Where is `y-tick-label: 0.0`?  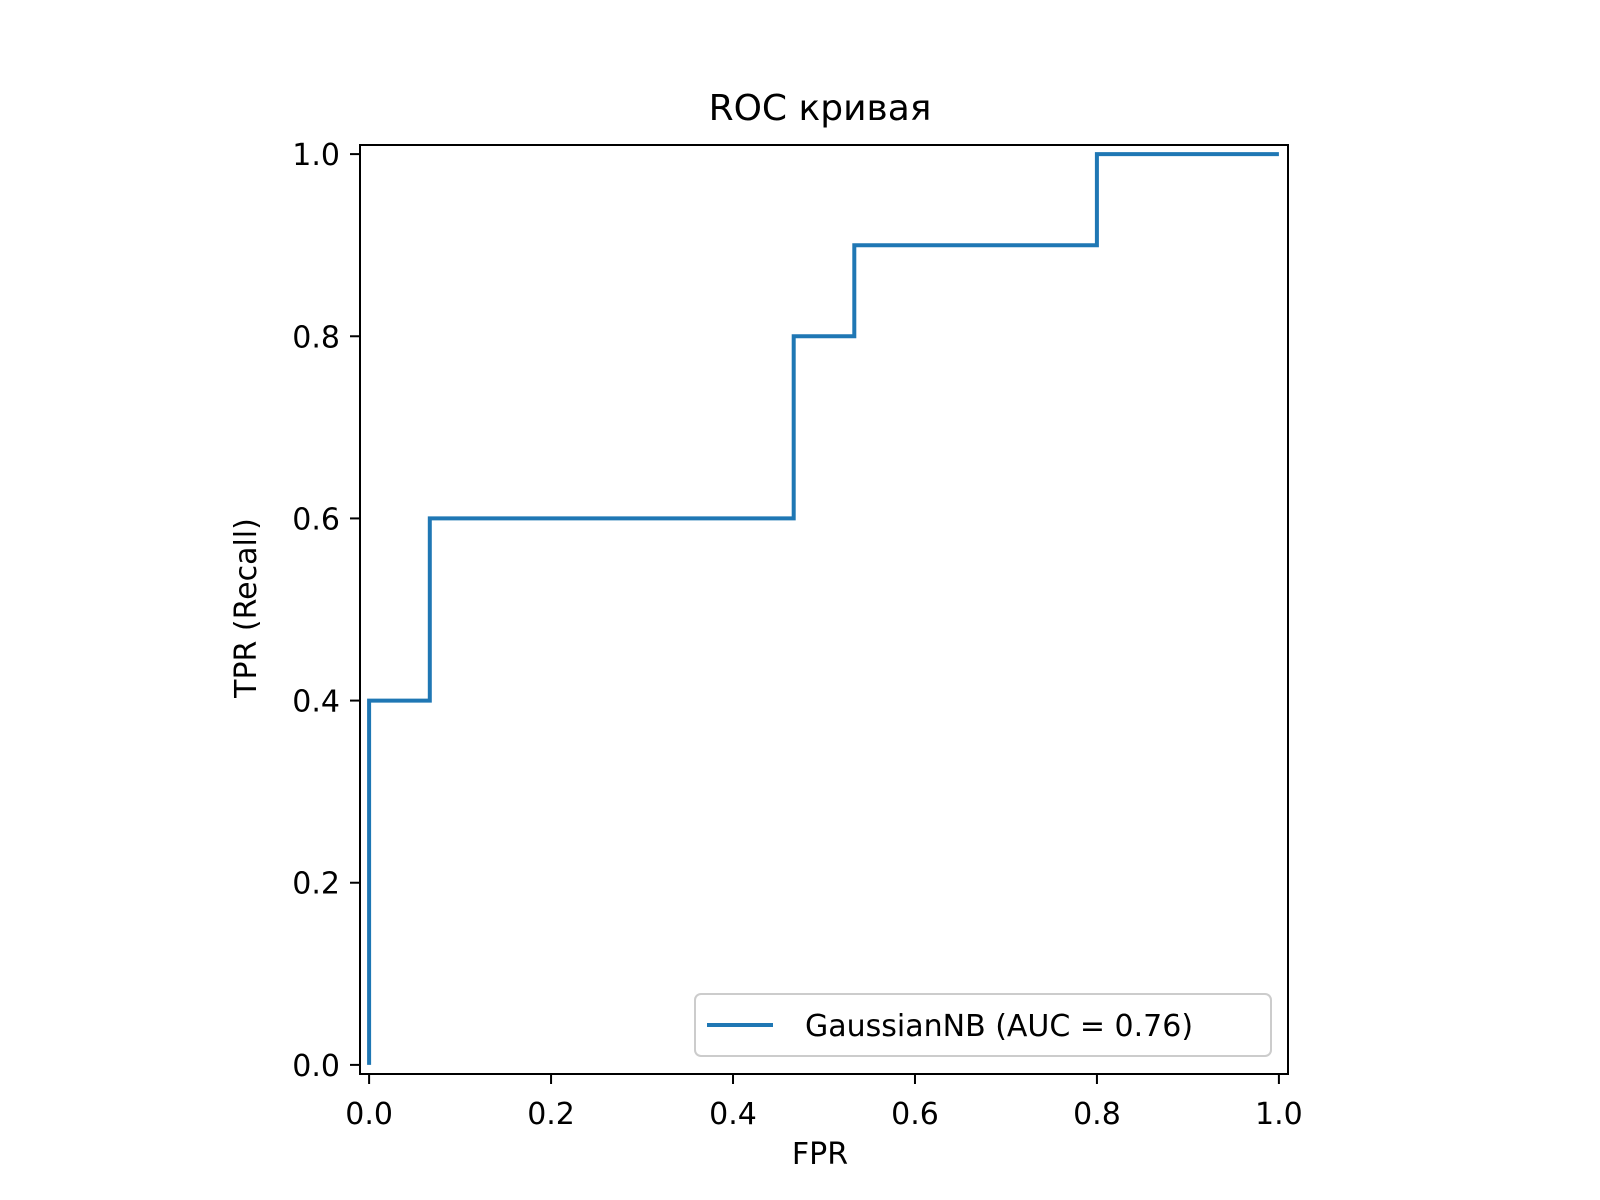 y-tick-label: 0.0 is located at coordinates (316, 1066).